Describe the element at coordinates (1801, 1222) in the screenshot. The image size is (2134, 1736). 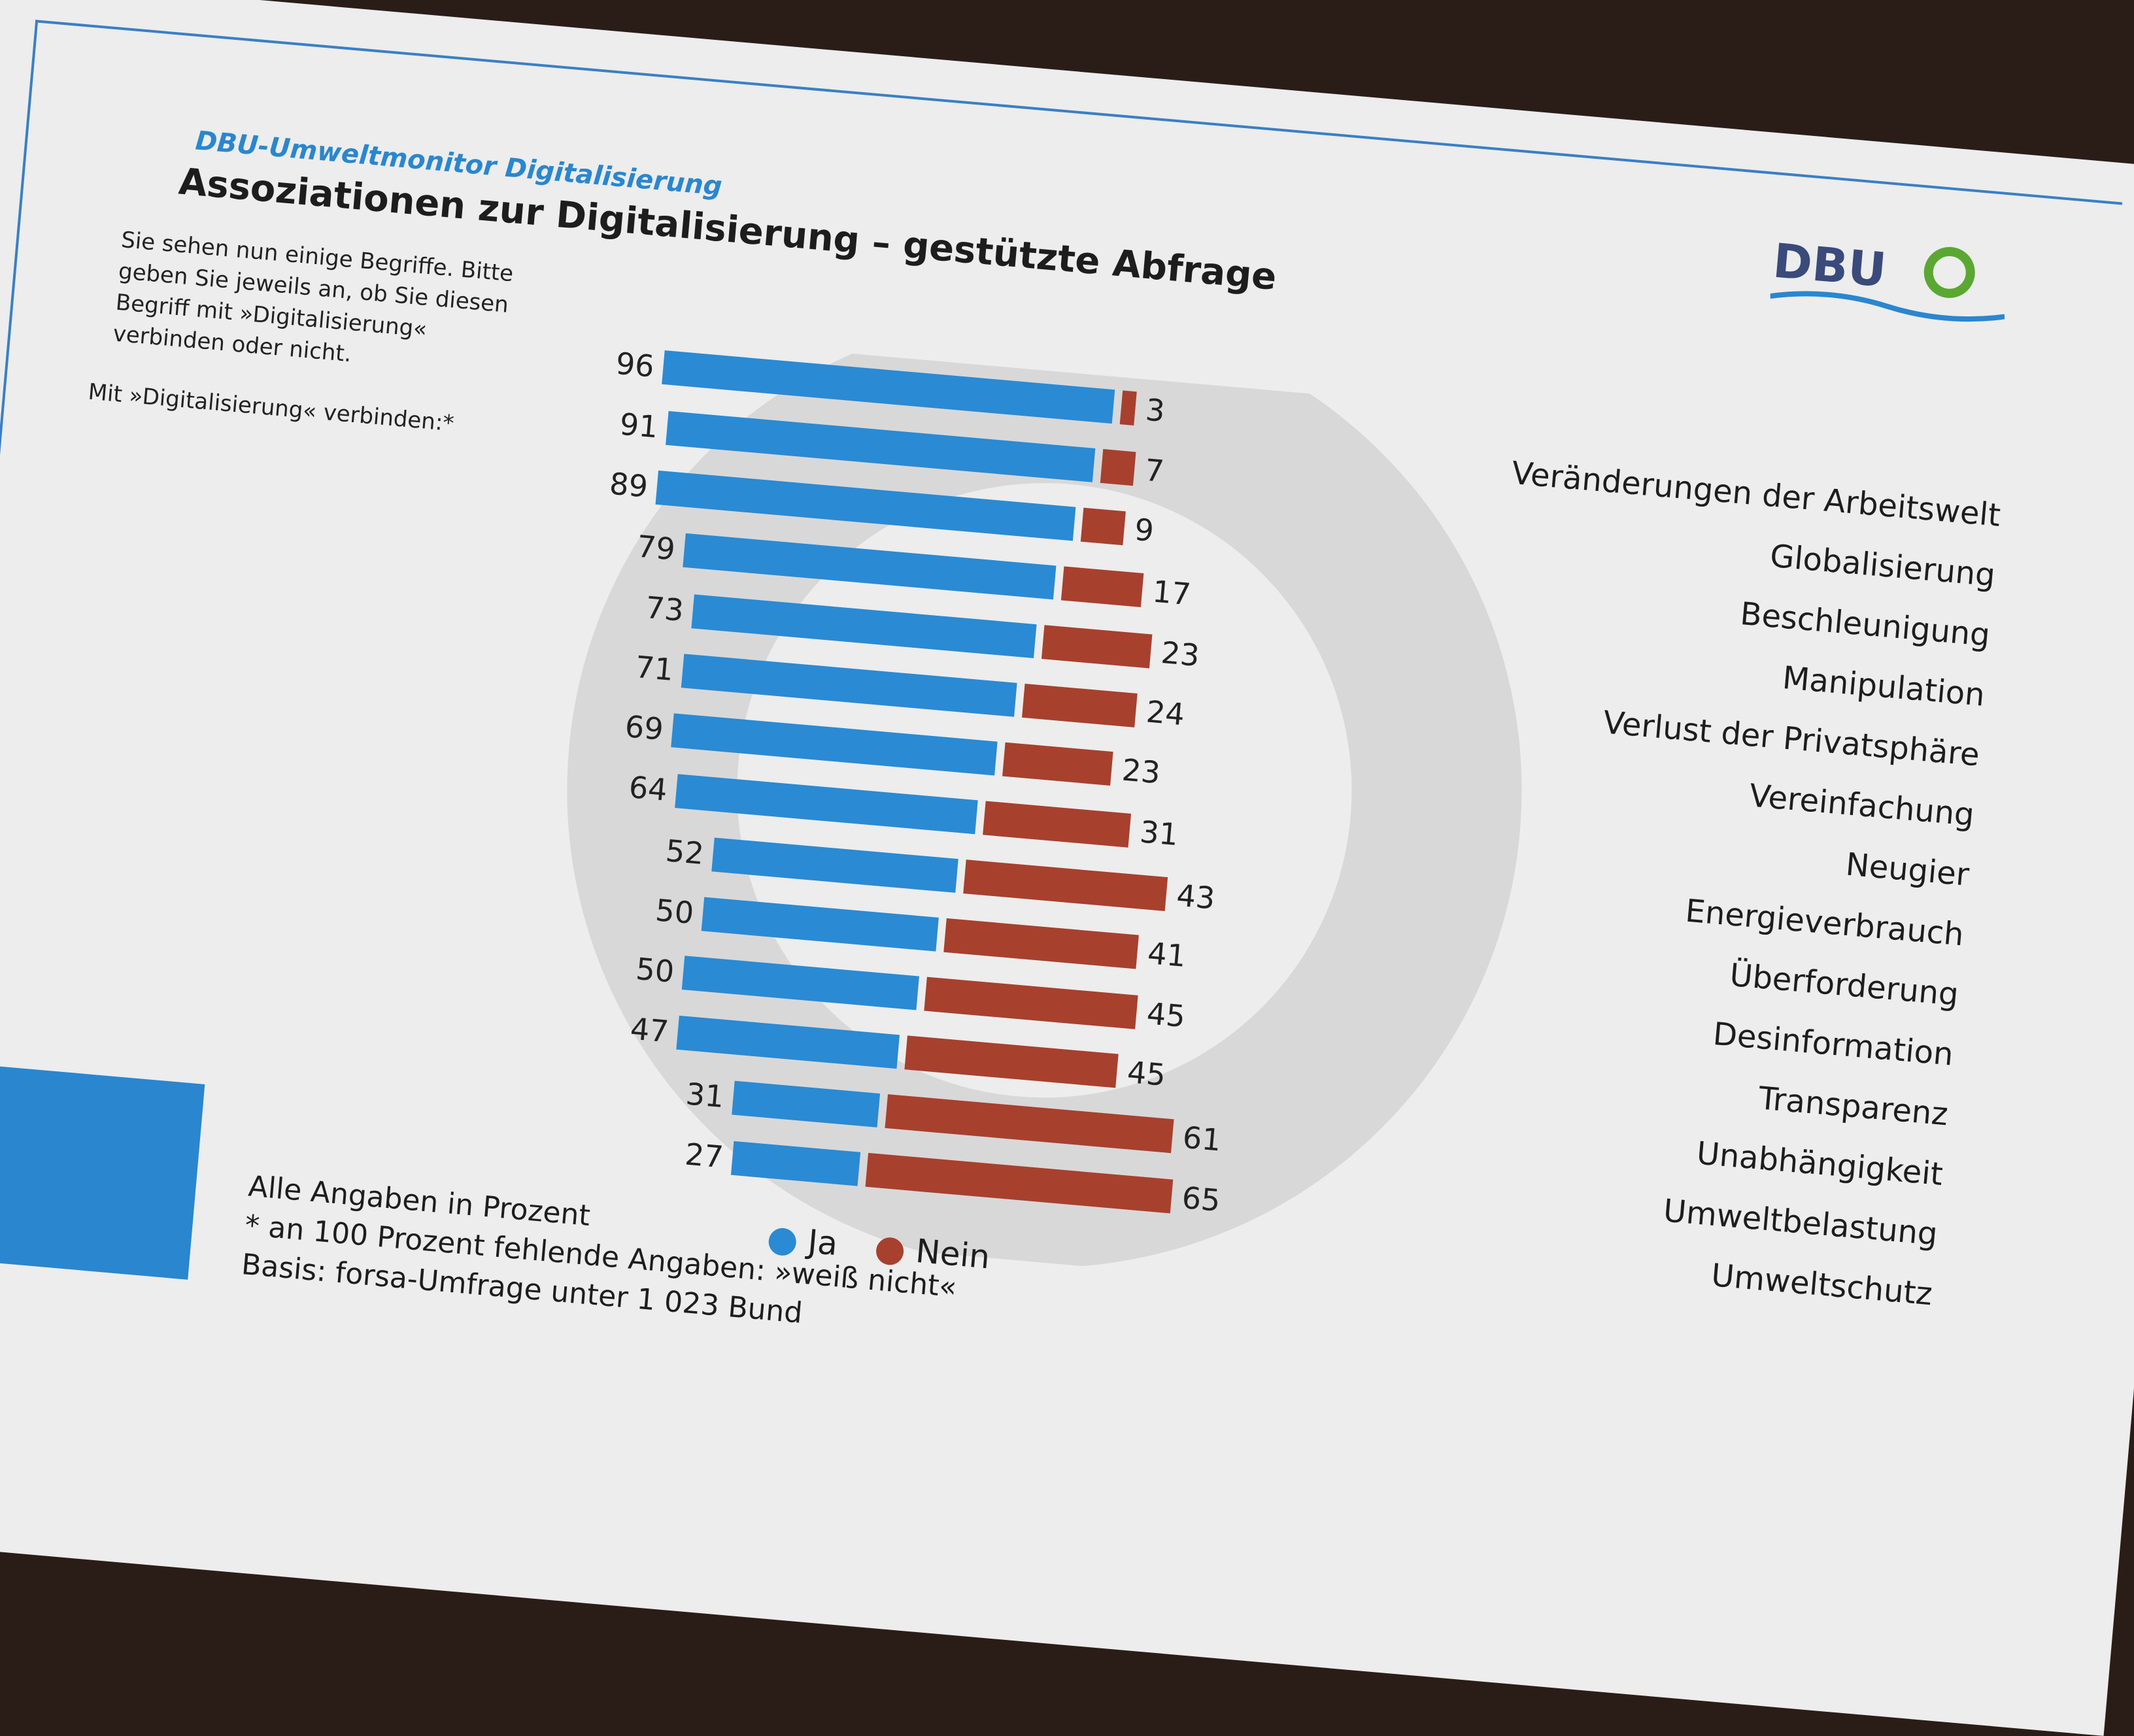
I see `category-label: Umweltbelastung` at that location.